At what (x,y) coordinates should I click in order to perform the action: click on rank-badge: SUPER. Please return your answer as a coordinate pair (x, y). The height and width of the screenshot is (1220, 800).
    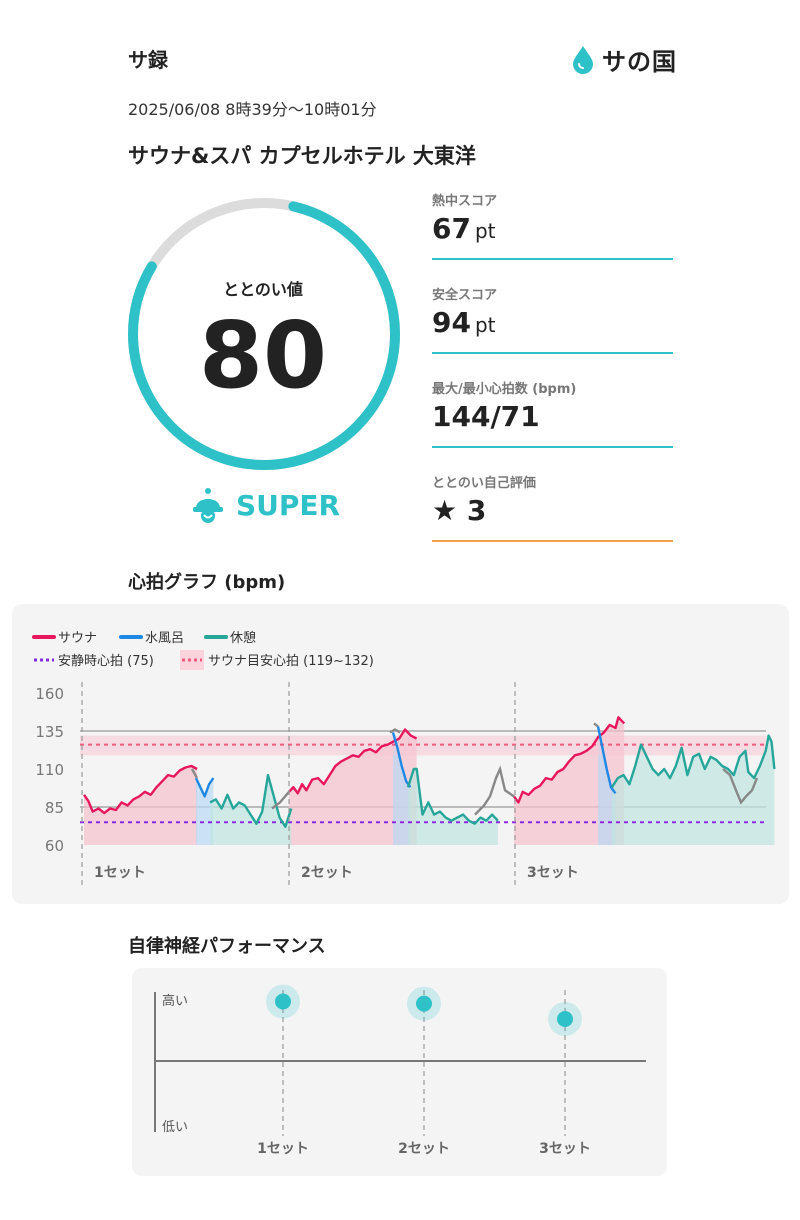
    Looking at the image, I should click on (265, 505).